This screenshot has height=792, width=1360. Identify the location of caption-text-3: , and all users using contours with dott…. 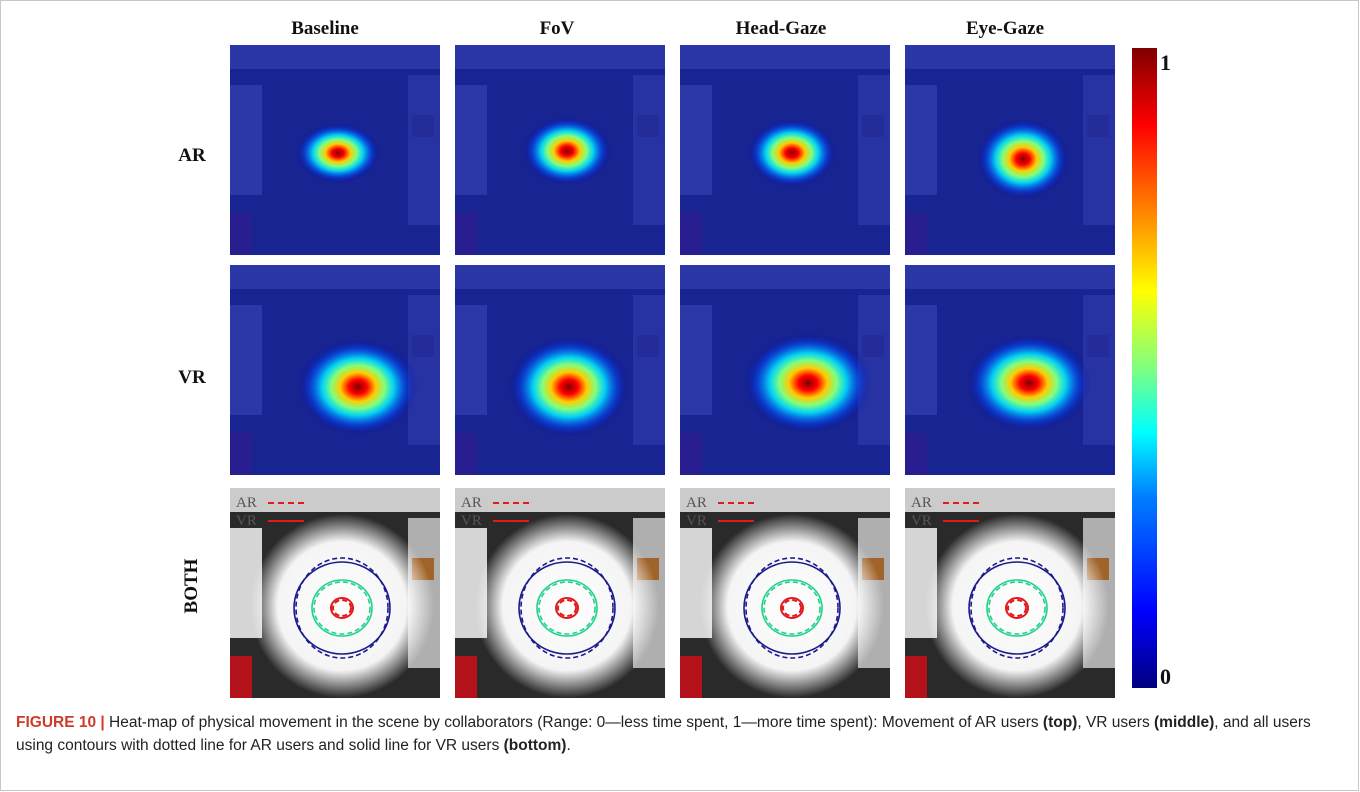
(663, 734).